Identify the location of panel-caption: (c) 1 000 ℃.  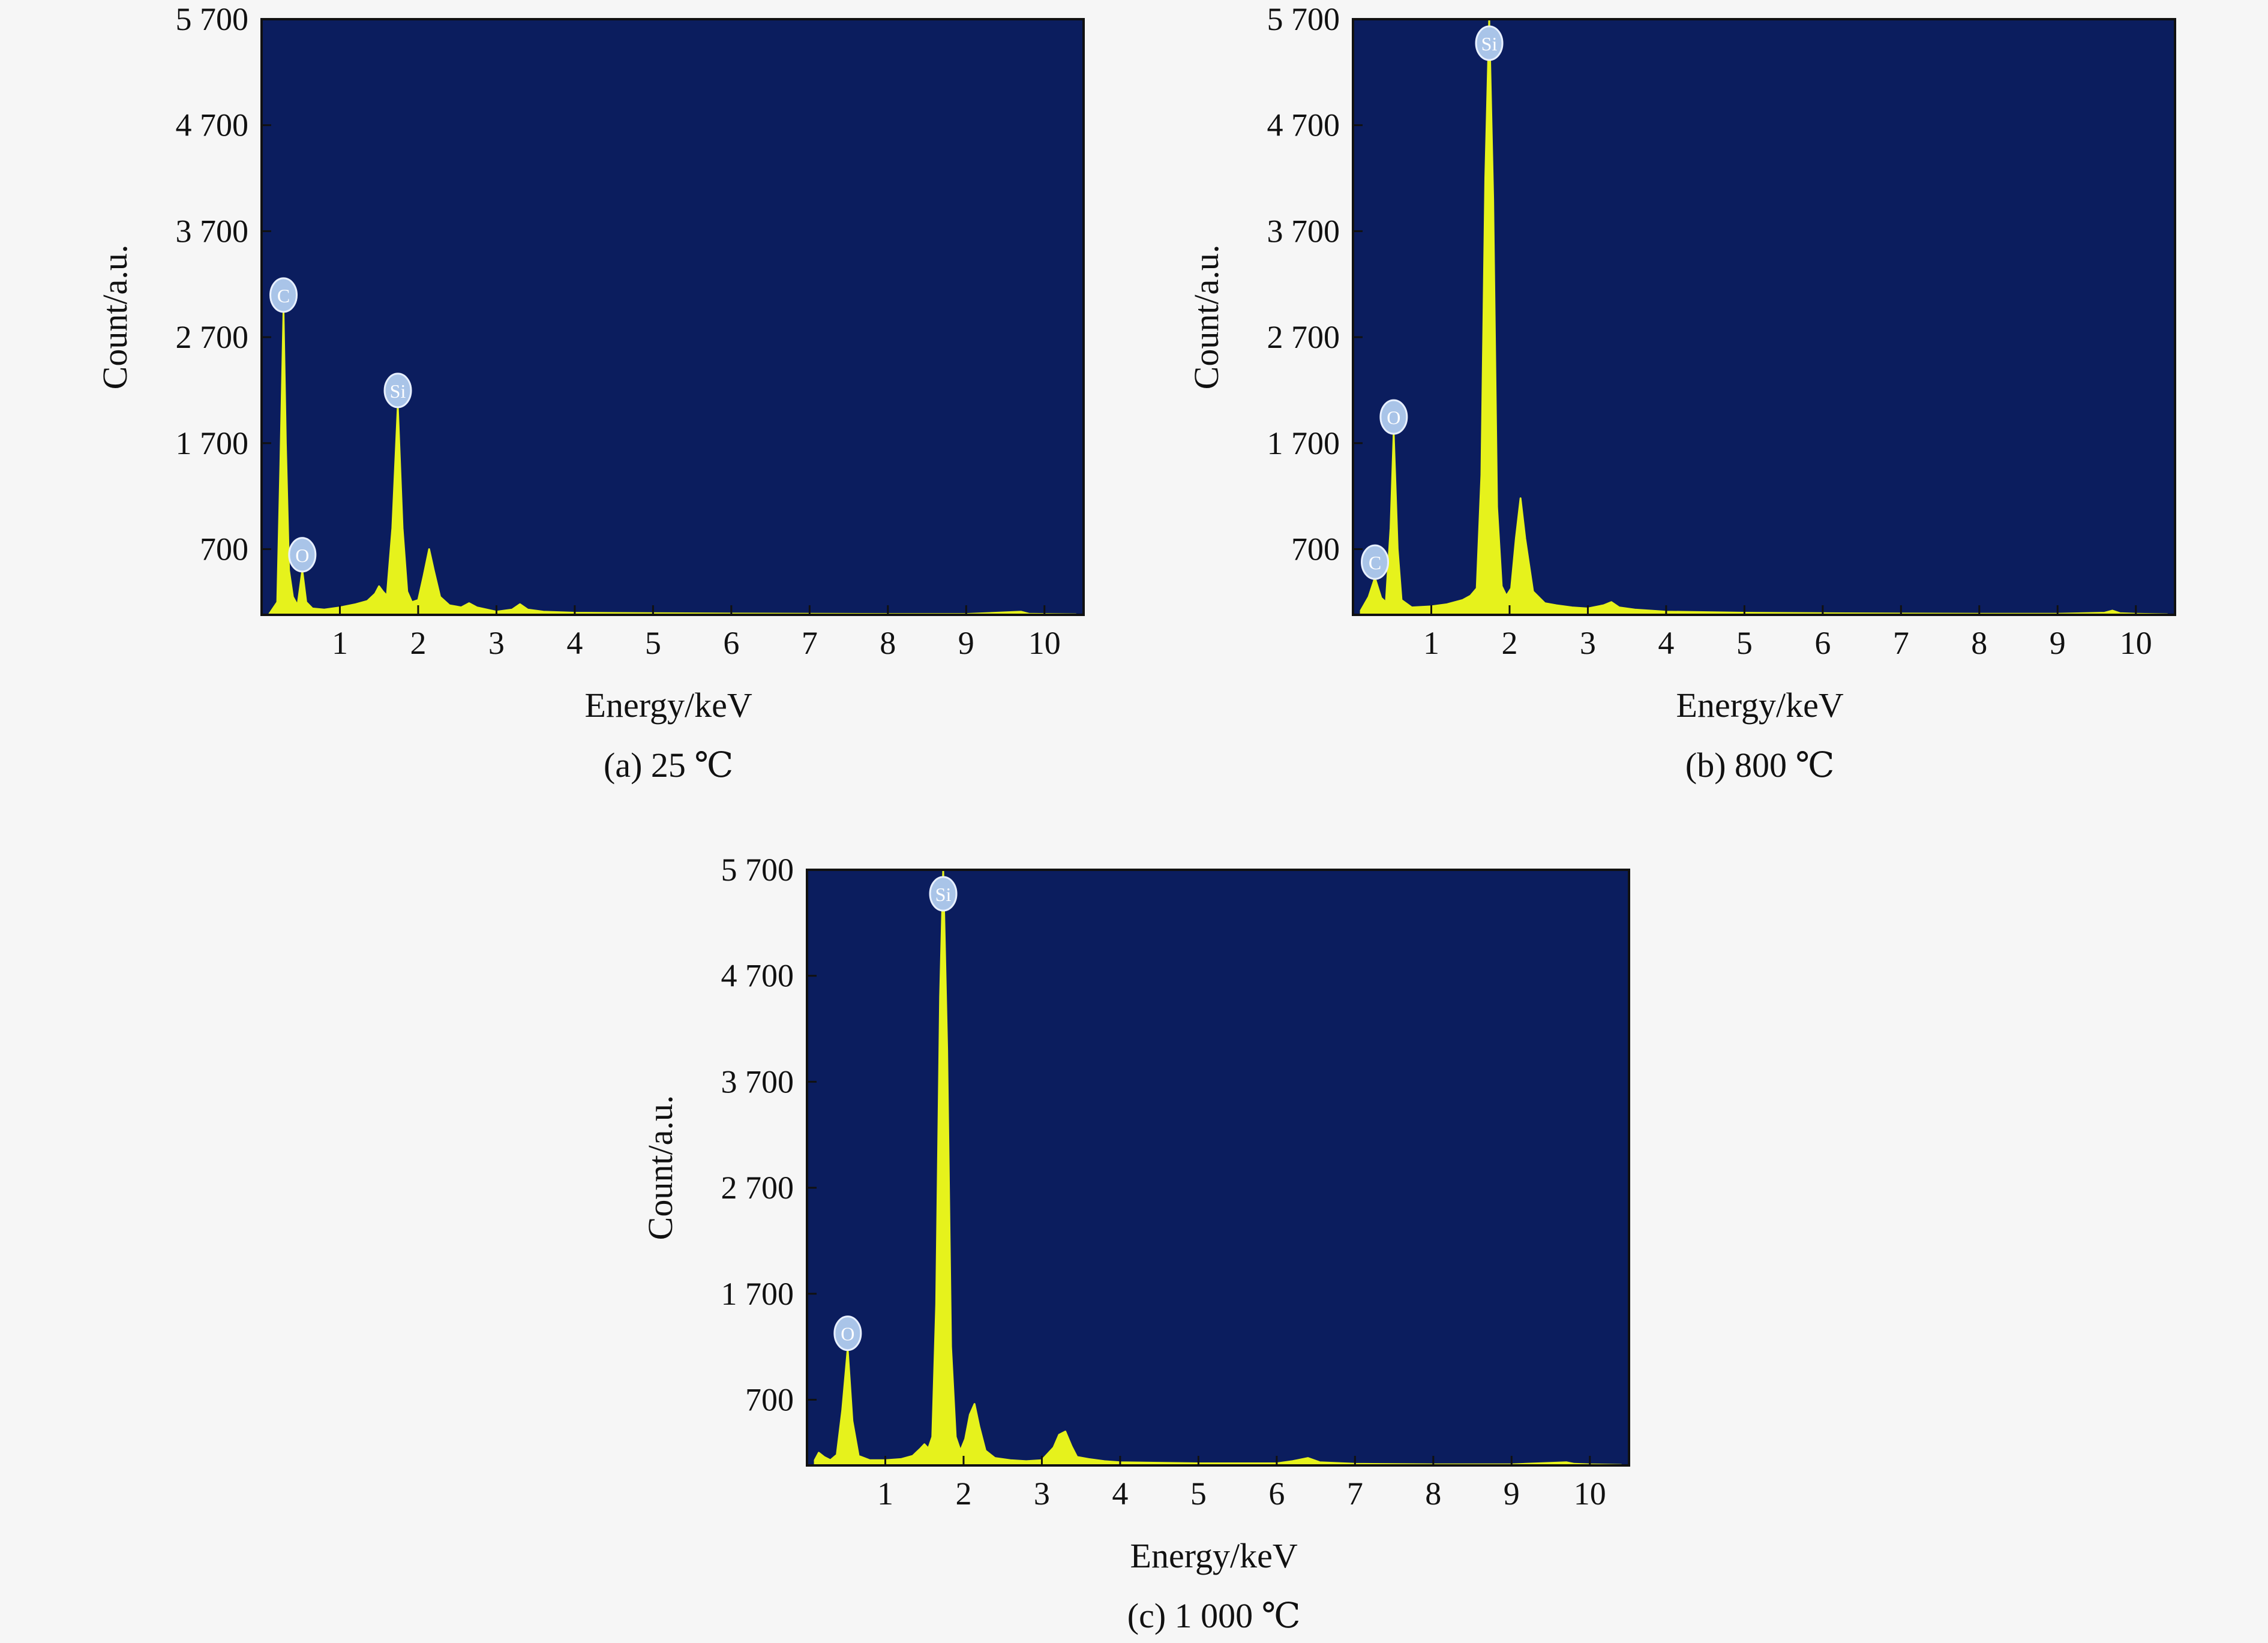
(1214, 1615).